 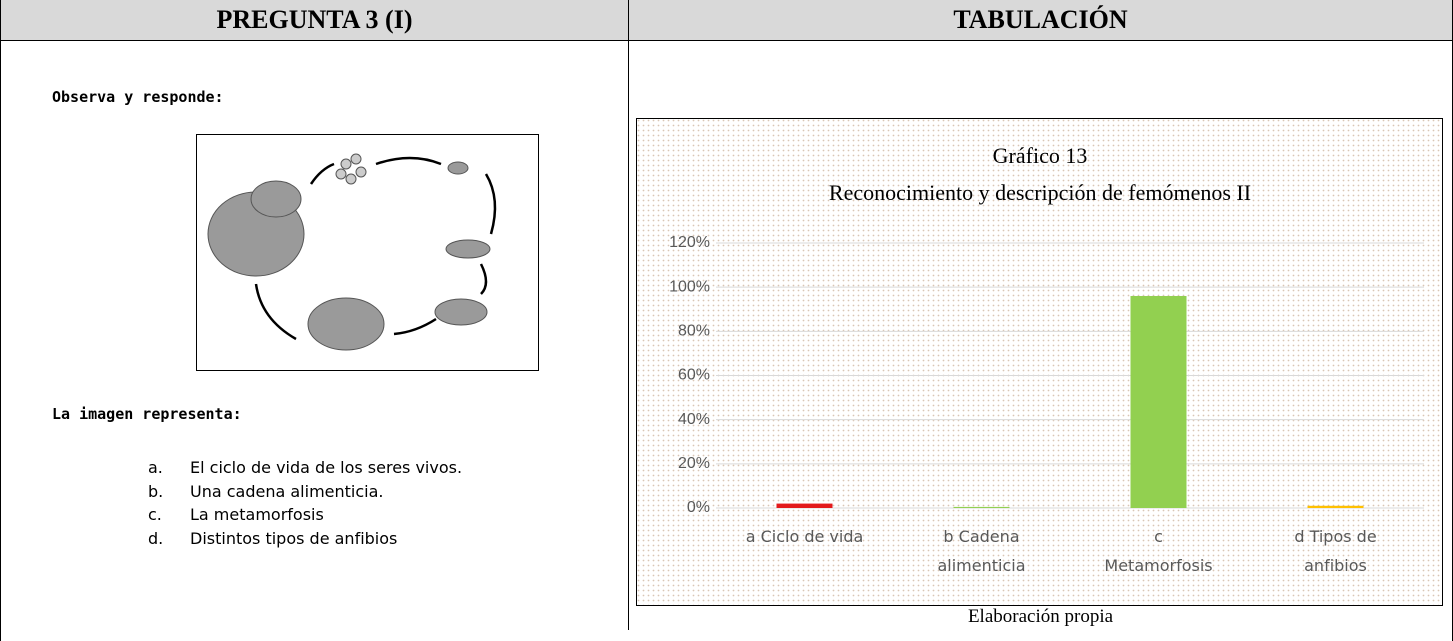 I want to click on x-tick-label: d Tipos de anfibios, so click(x=1335, y=551).